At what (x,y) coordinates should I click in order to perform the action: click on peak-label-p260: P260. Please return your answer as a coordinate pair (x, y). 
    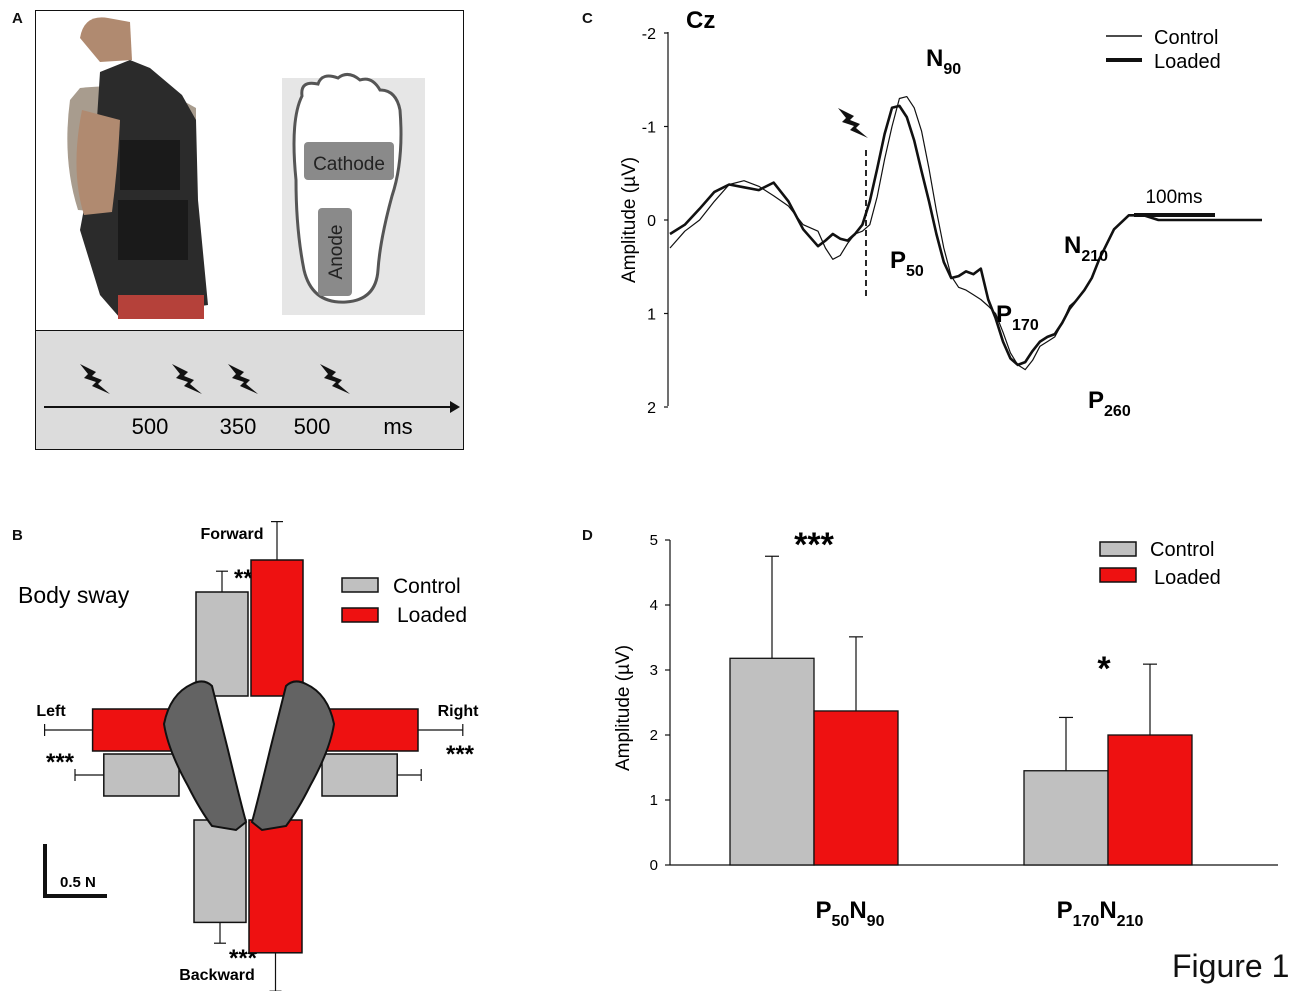
    Looking at the image, I should click on (1109, 403).